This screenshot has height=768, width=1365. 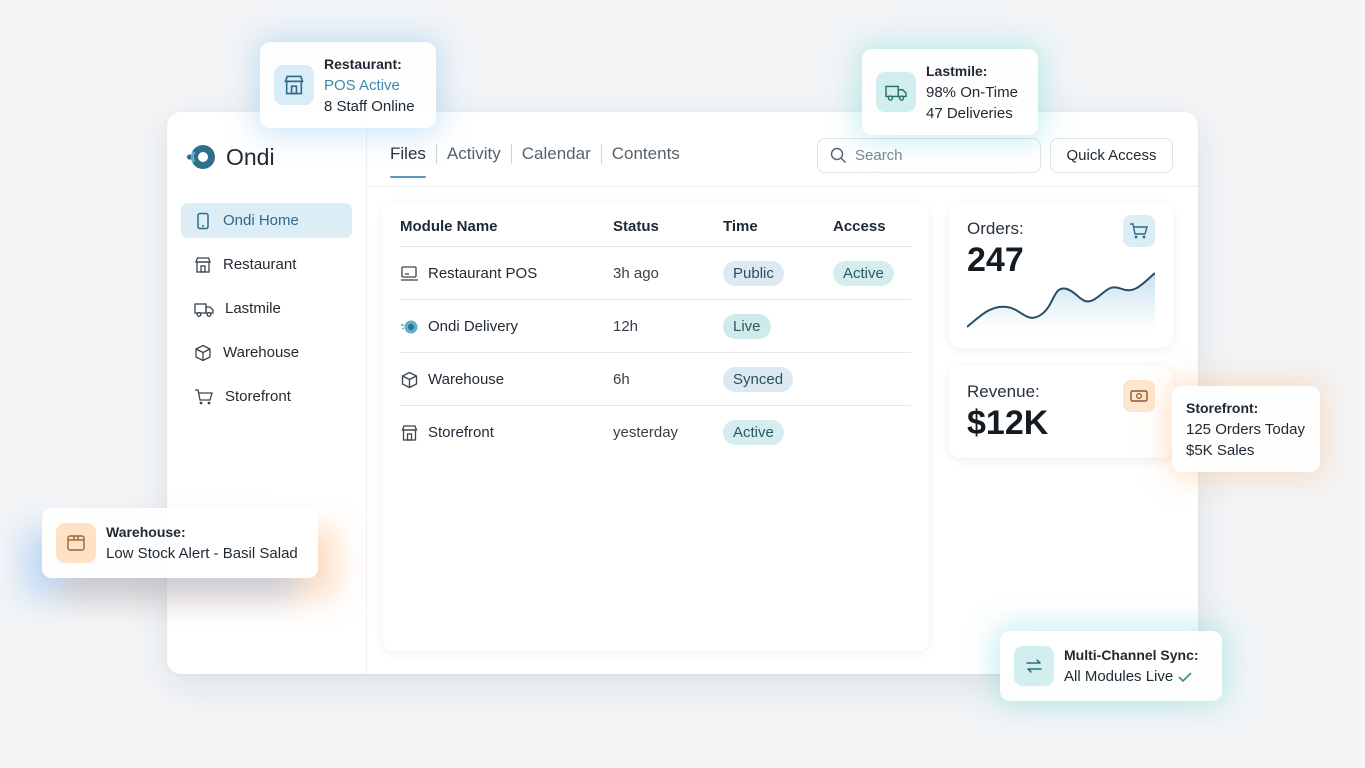 I want to click on module-name-cell: Ondi Delivery, so click(x=459, y=326).